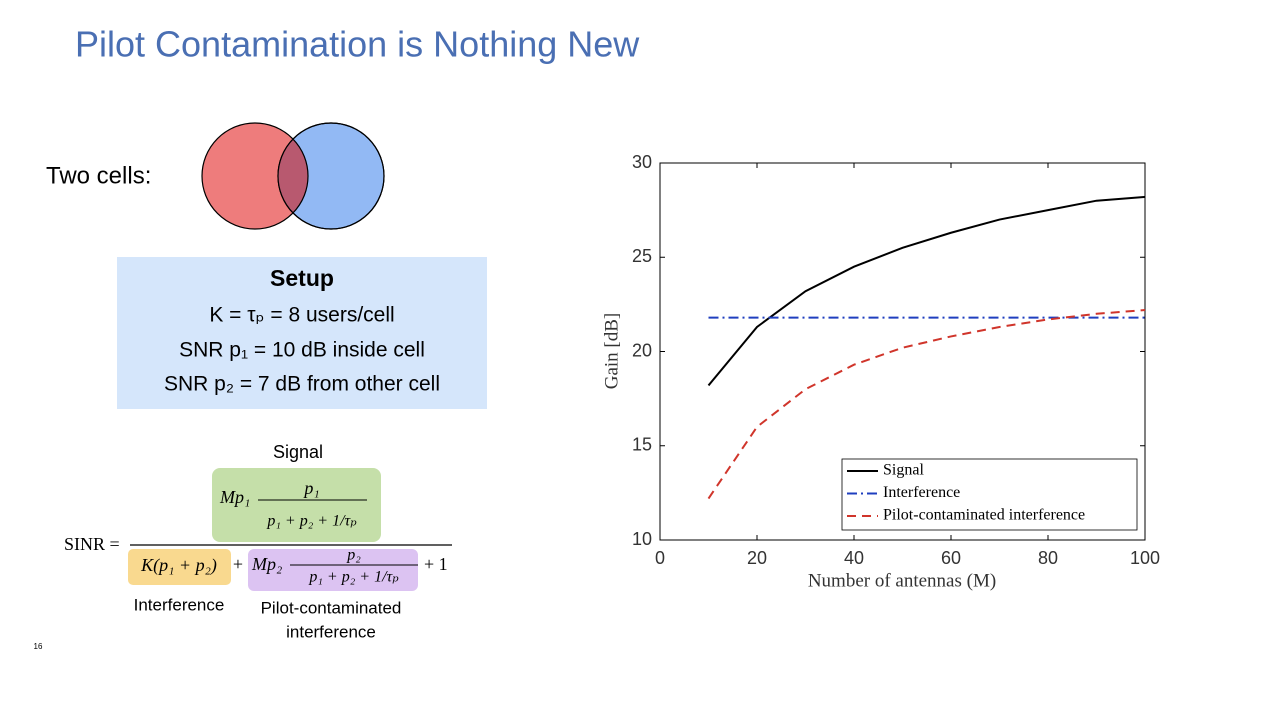 This screenshot has height=720, width=1280. What do you see at coordinates (302, 350) in the screenshot?
I see `setup-line: SNR p₁ = 10 dB inside cell` at bounding box center [302, 350].